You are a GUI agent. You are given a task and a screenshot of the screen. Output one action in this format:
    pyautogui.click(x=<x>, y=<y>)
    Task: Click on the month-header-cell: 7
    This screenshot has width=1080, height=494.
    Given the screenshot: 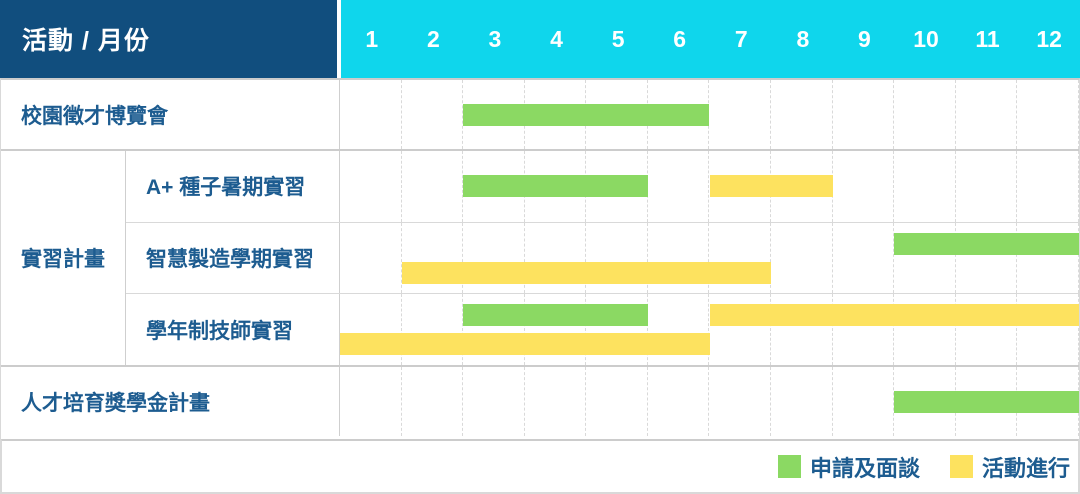 What is the action you would take?
    pyautogui.click(x=741, y=38)
    